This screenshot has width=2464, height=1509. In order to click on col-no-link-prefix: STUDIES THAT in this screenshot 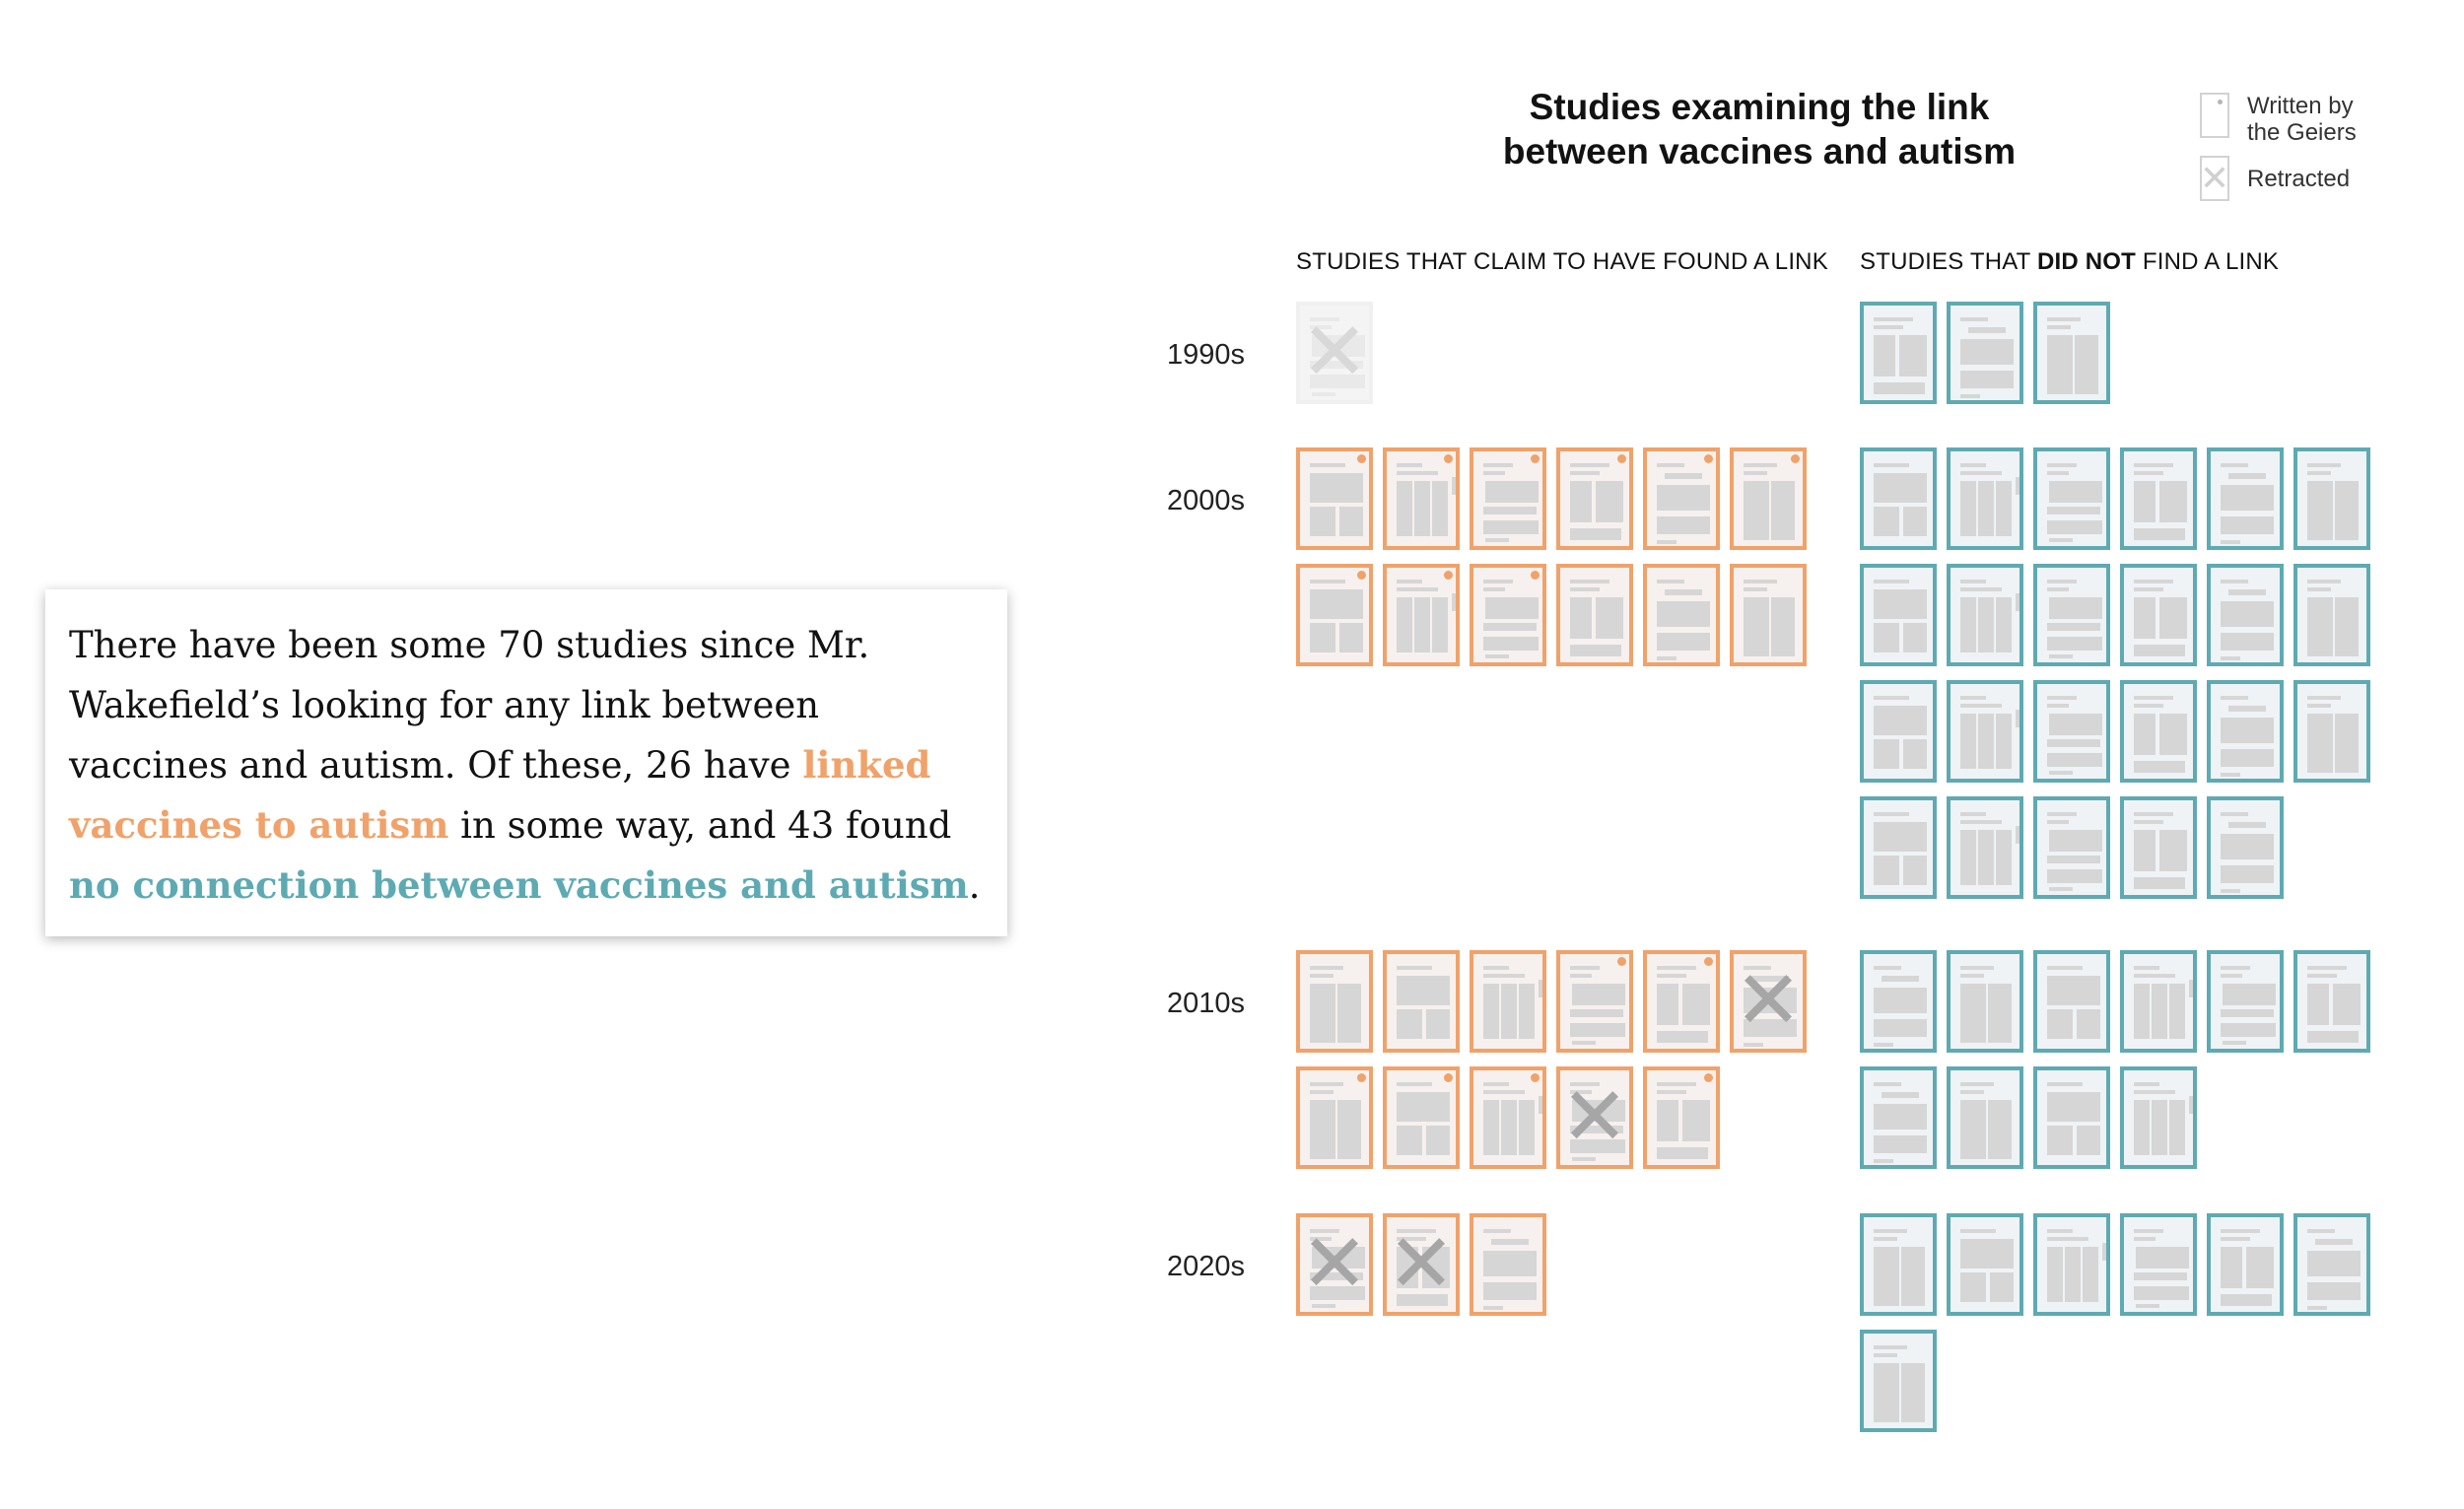, I will do `click(1948, 261)`.